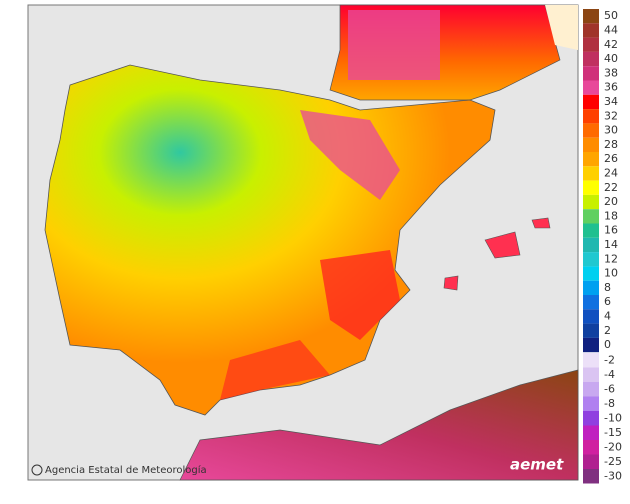 This screenshot has width=630, height=504. I want to click on legend-label: -10, so click(613, 417).